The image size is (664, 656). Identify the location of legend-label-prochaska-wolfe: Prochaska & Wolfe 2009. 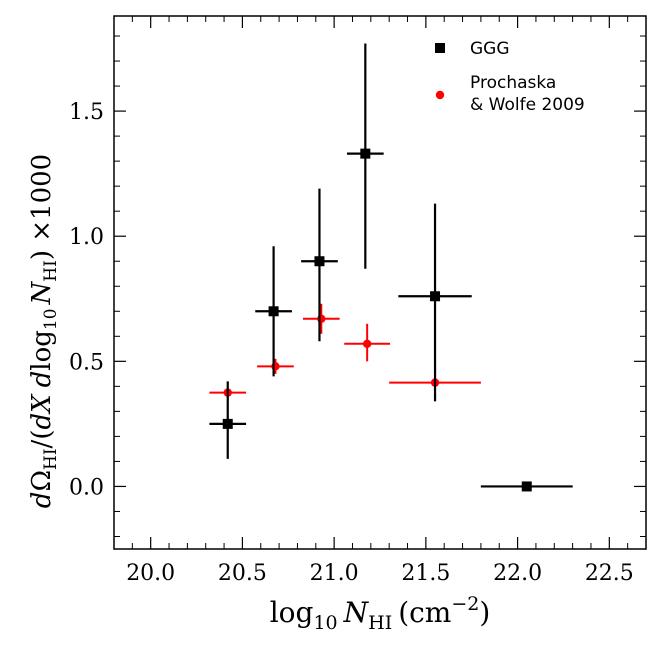
(527, 94).